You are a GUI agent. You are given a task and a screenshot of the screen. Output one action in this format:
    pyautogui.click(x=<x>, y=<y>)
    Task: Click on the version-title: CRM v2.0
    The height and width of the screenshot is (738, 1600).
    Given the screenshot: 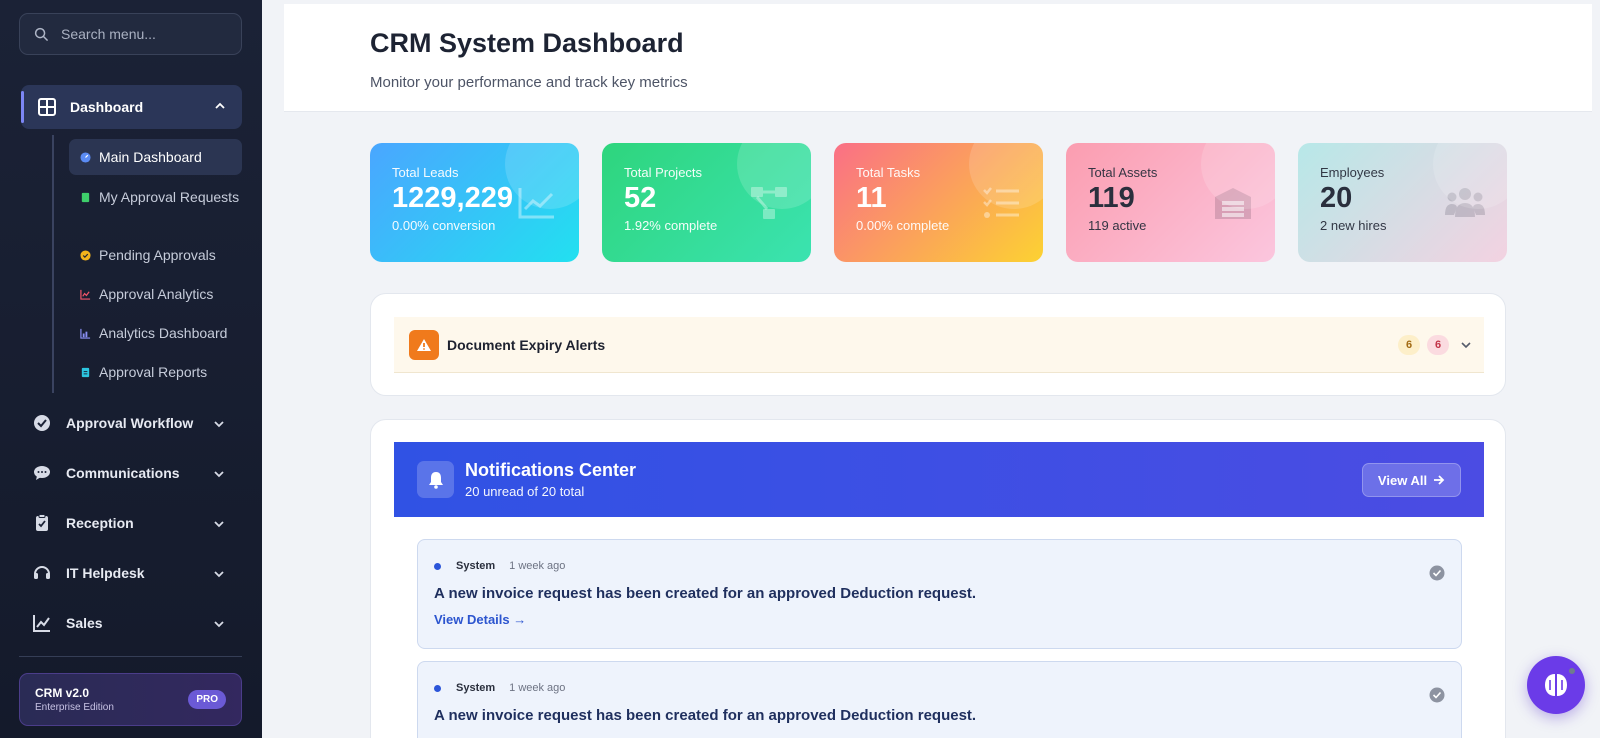 What is the action you would take?
    pyautogui.click(x=62, y=693)
    